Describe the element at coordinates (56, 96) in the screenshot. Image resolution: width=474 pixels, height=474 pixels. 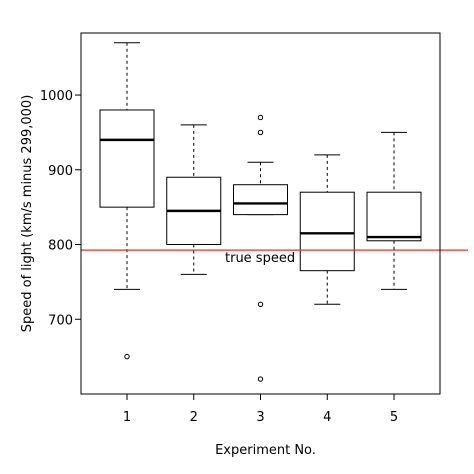
I see `y-tick-label: 1000` at that location.